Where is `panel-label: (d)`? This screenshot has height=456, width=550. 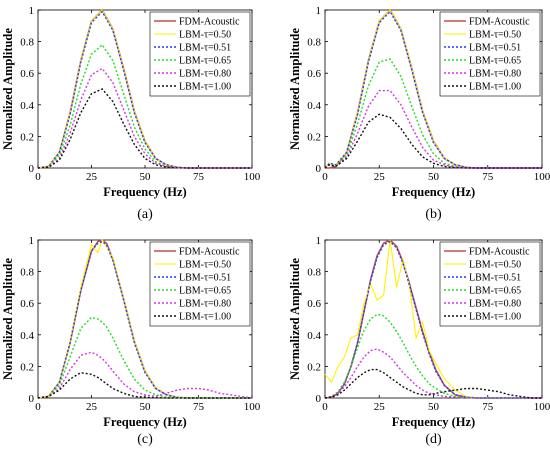
panel-label: (d) is located at coordinates (433, 439).